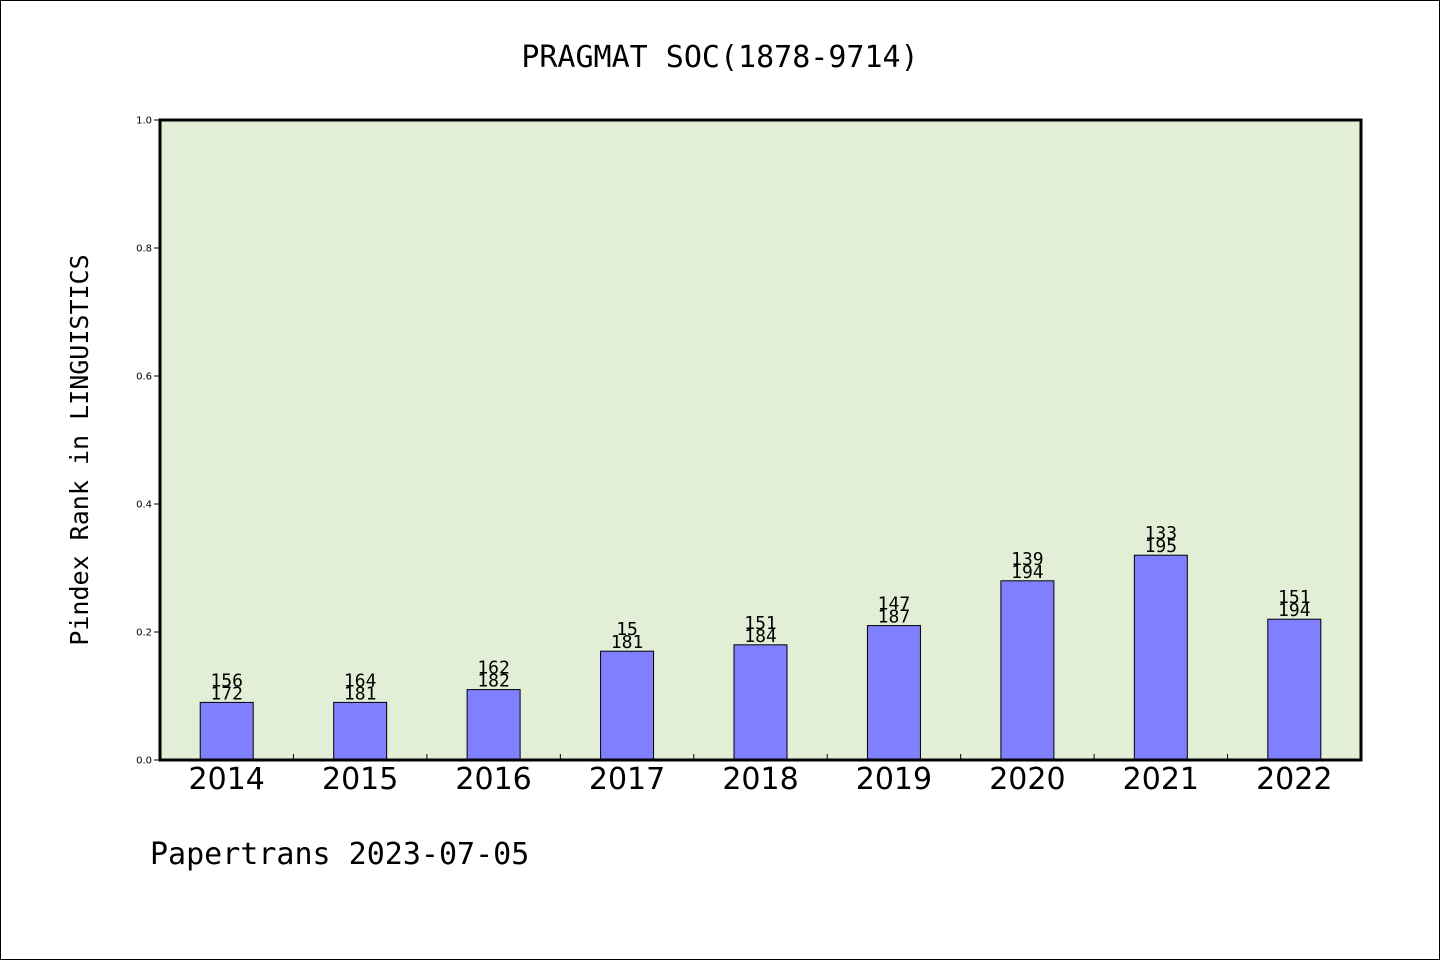 The image size is (1440, 960). I want to click on x-tick-label: 2017, so click(627, 779).